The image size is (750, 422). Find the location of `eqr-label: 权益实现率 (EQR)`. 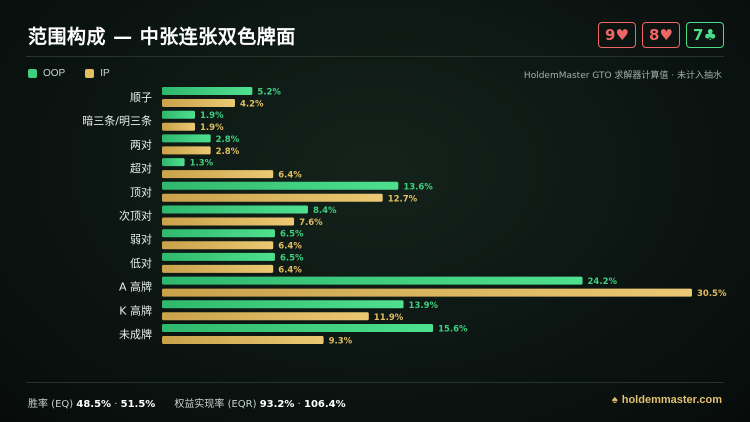

eqr-label: 权益实现率 (EQR) is located at coordinates (215, 404).